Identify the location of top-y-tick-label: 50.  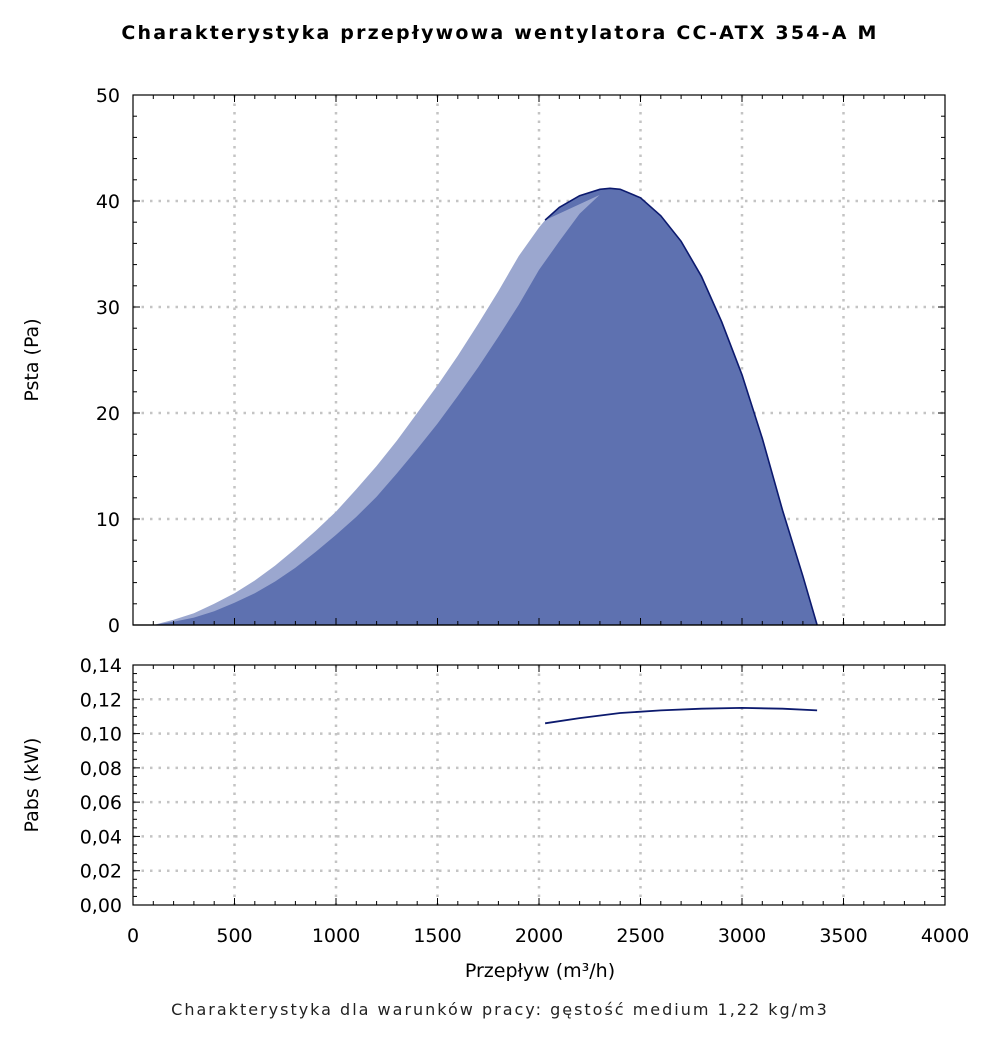
(108, 96).